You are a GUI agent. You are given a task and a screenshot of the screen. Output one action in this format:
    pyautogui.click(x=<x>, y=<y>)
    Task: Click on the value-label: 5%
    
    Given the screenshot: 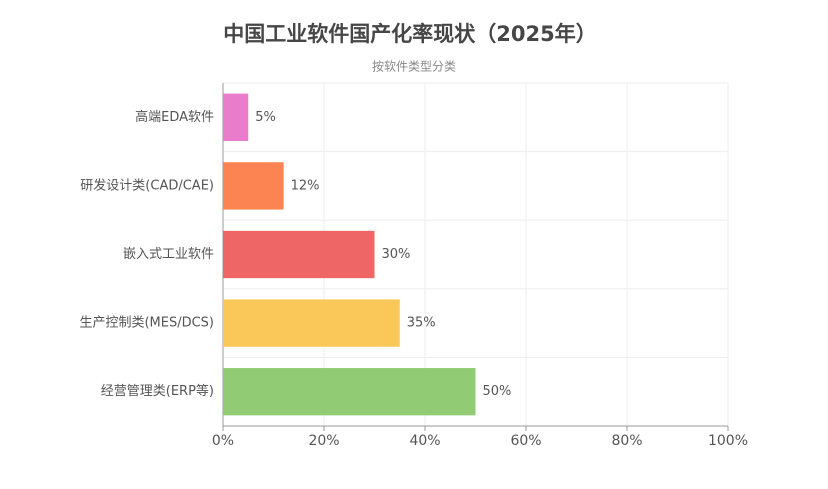 What is the action you would take?
    pyautogui.click(x=265, y=117)
    